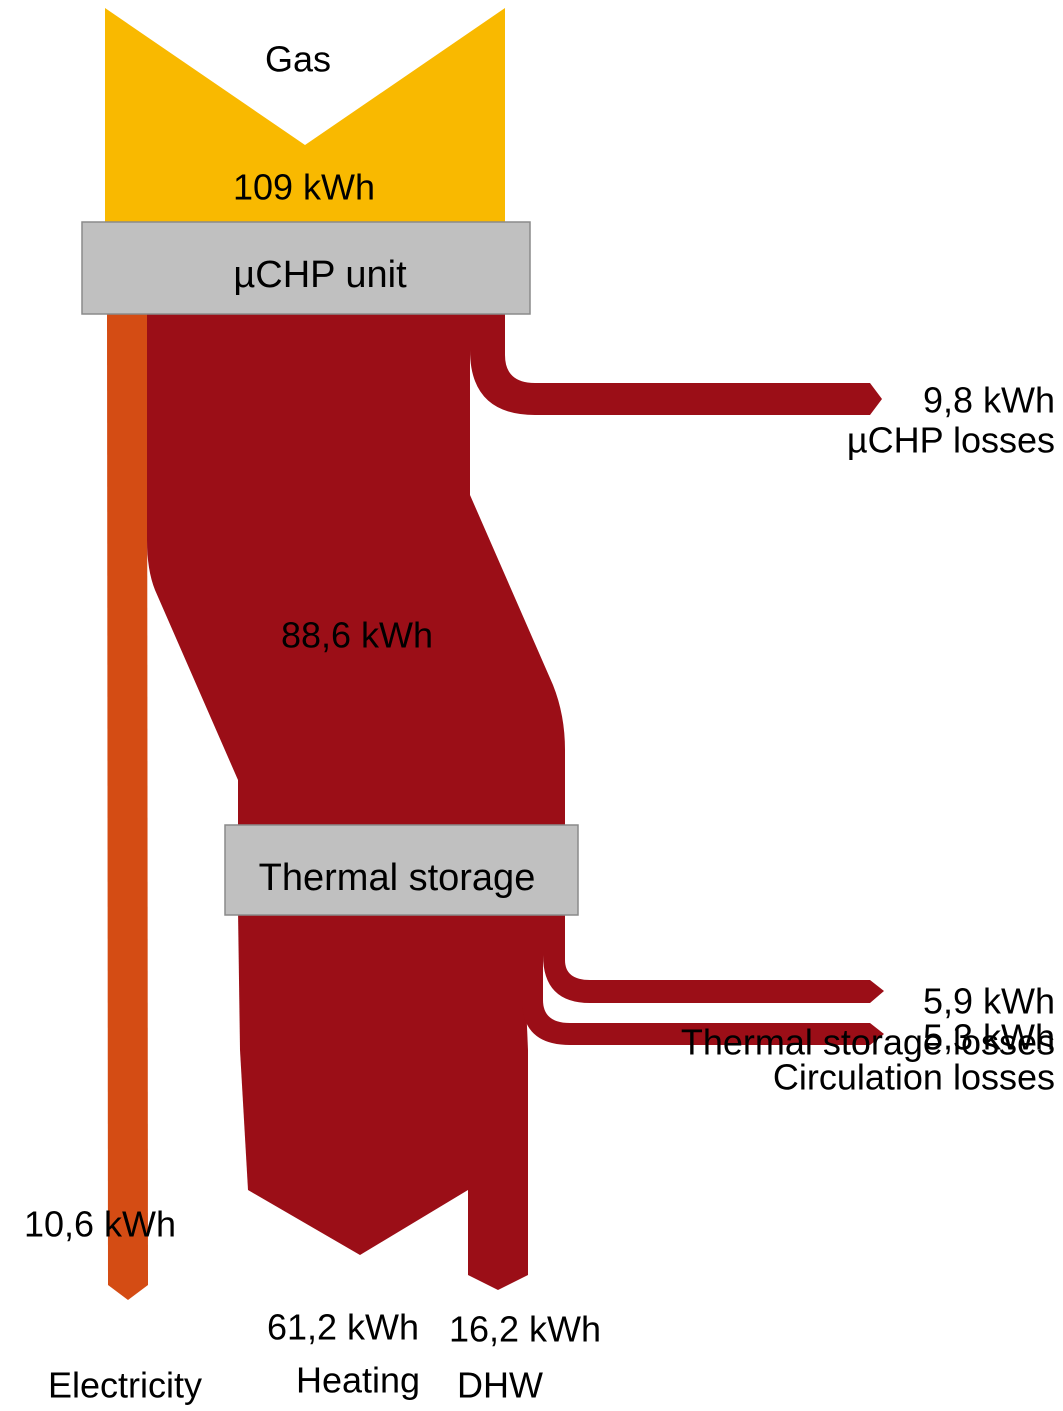 This screenshot has height=1411, width=1063. I want to click on main-heat-flow, so click(356, 572).